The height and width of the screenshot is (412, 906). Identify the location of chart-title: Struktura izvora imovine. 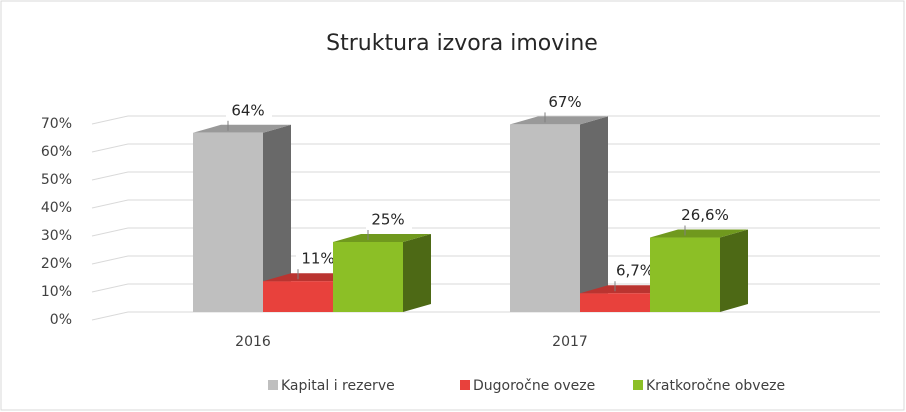
(462, 43).